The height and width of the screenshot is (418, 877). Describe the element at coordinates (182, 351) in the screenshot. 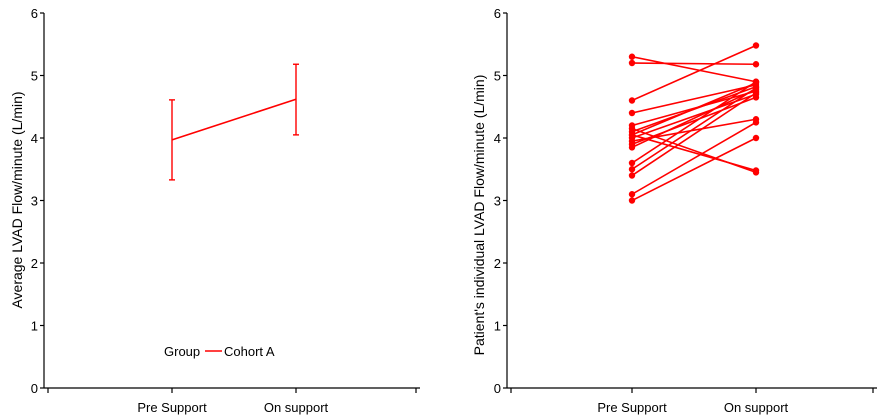

I see `legend-title: Group` at that location.